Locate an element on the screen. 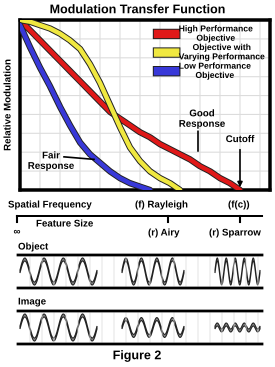  annotation: Fair Response is located at coordinates (51, 161).